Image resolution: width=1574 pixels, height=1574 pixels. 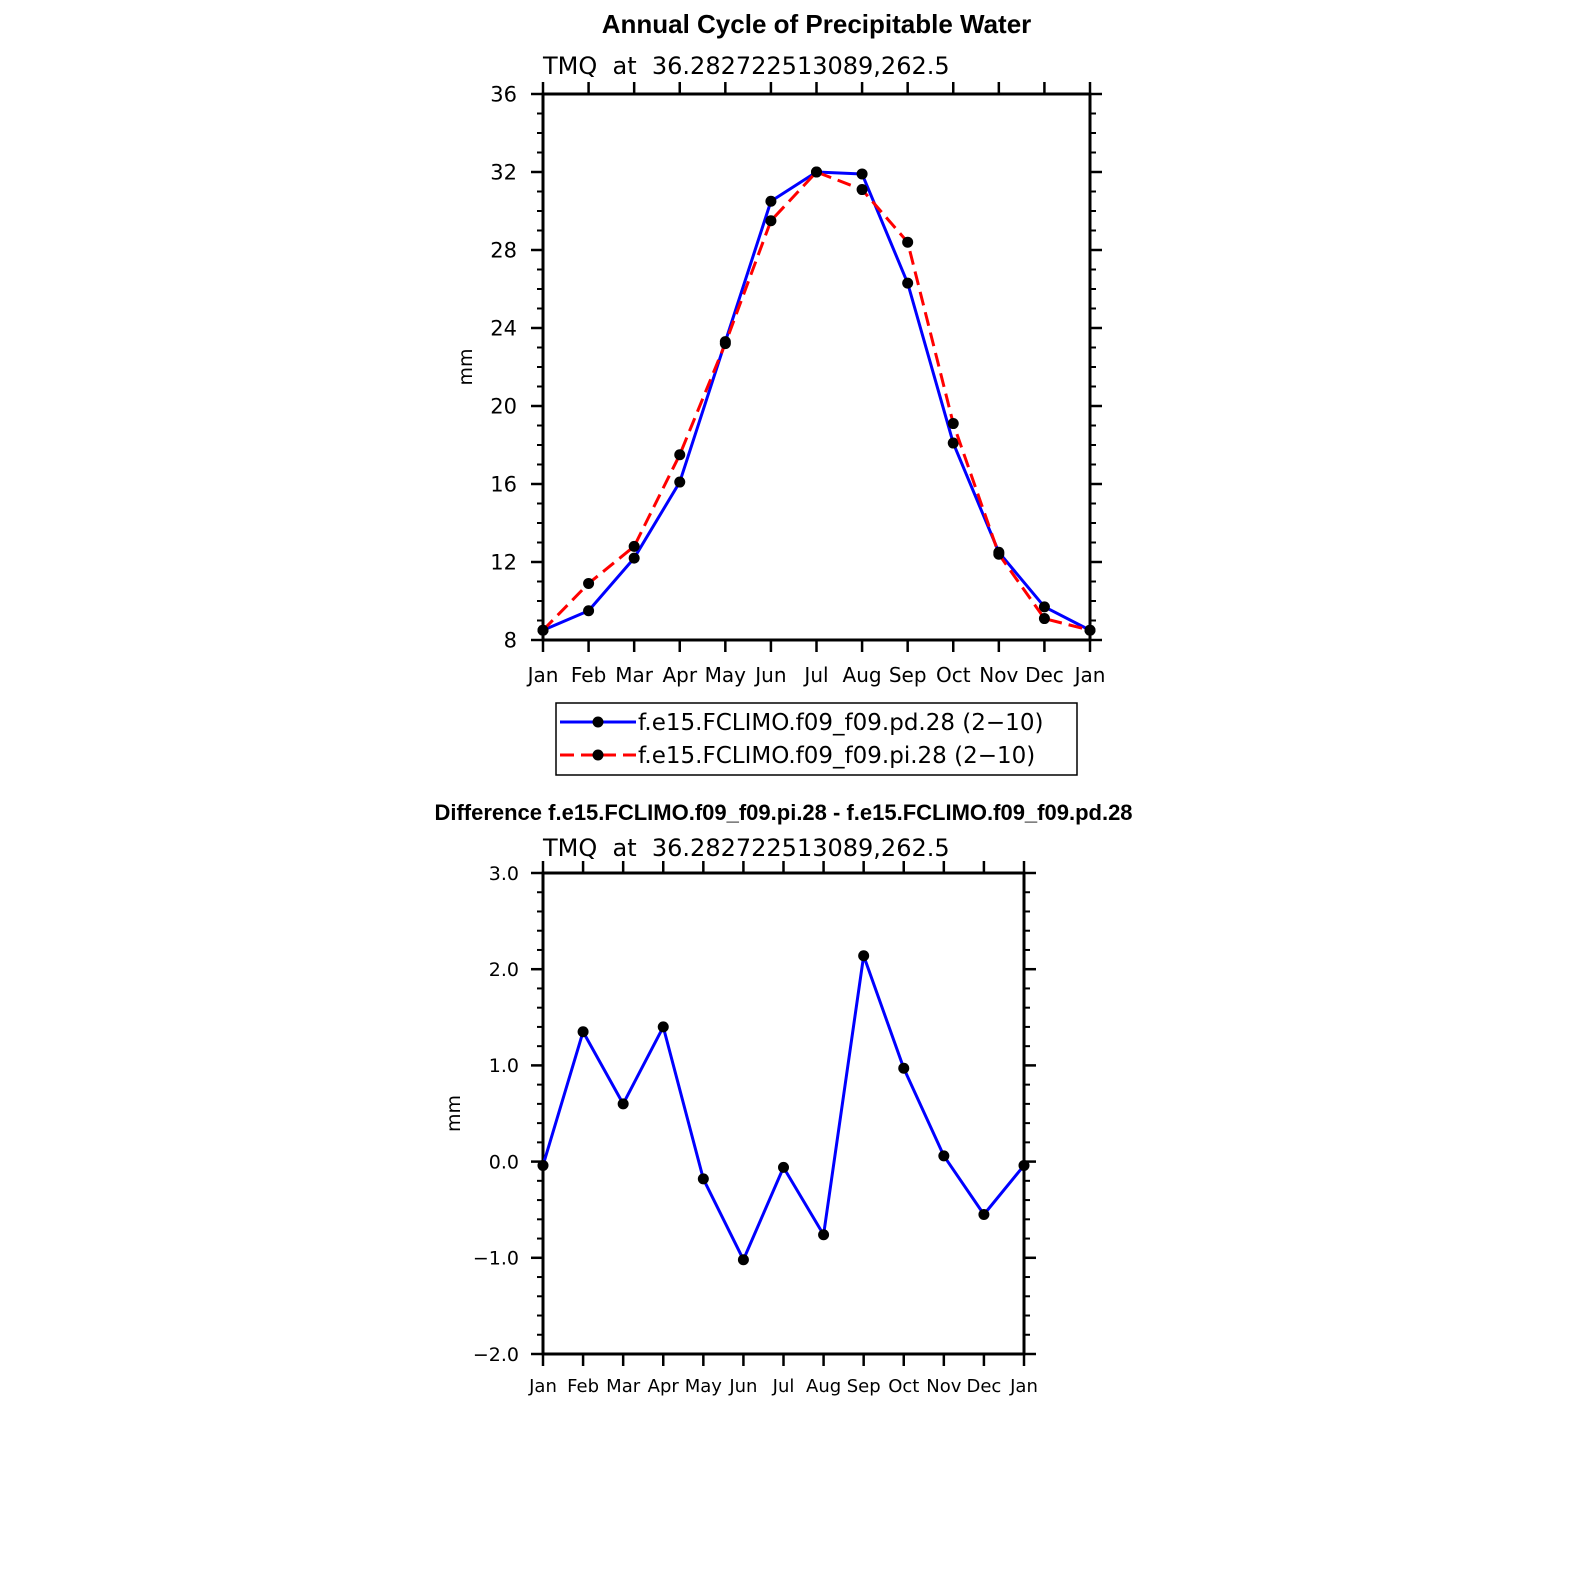 What do you see at coordinates (504, 970) in the screenshot?
I see `y-tick-label: 2.0` at bounding box center [504, 970].